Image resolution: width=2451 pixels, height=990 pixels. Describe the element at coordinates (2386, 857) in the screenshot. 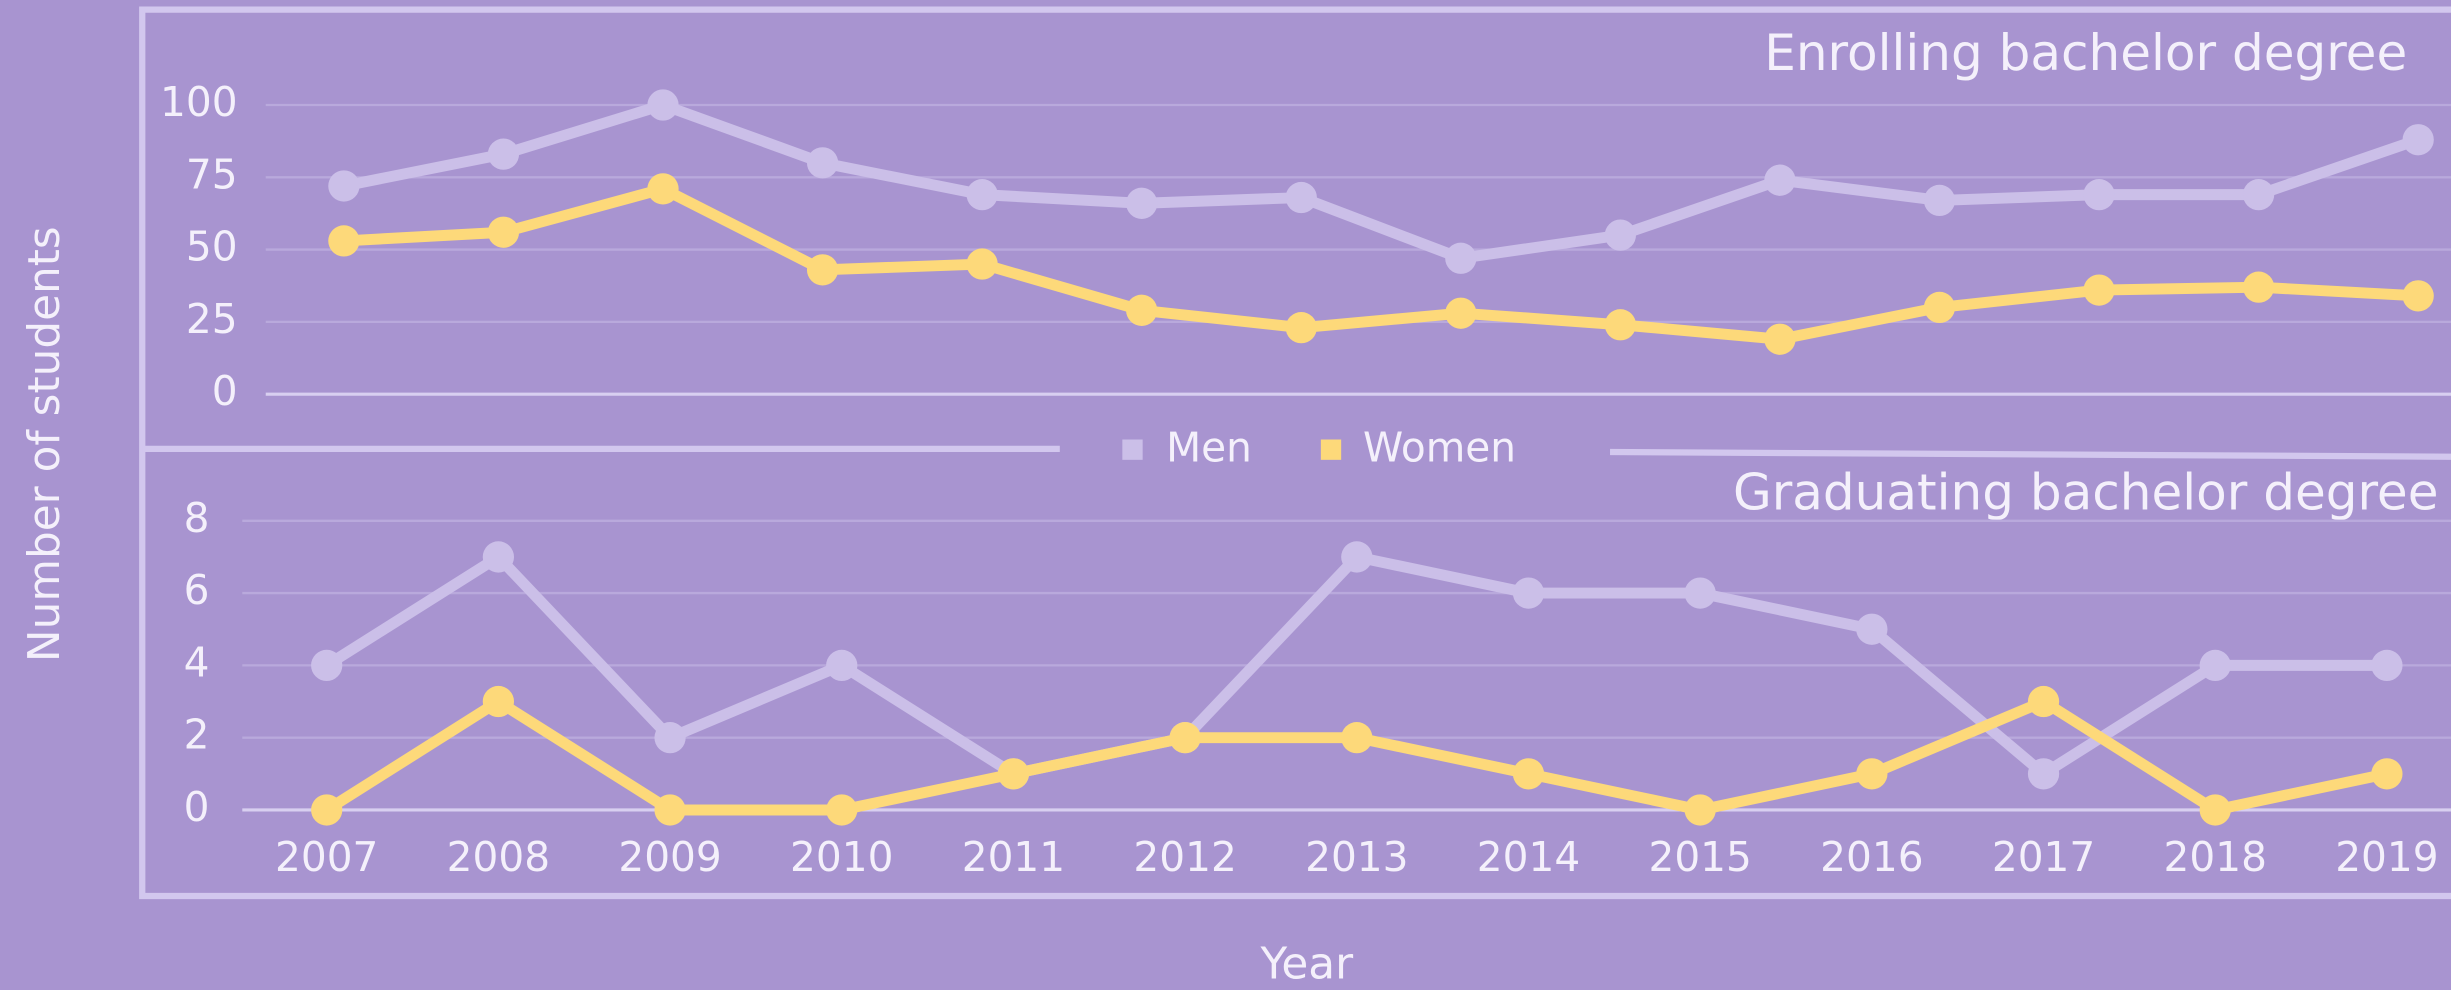

I see `x-tick-label: 2019` at that location.